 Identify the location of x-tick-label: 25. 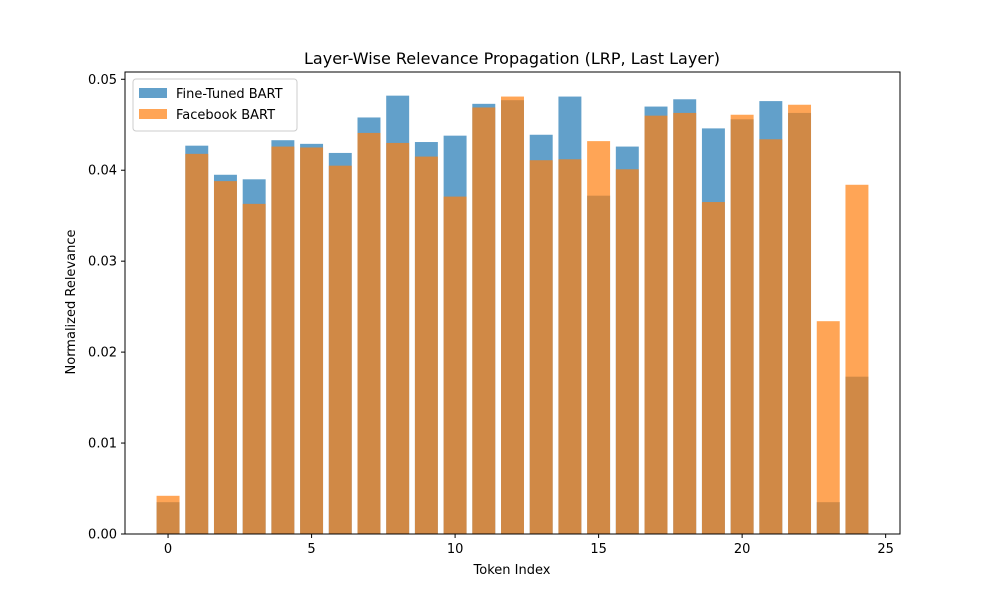
(885, 549).